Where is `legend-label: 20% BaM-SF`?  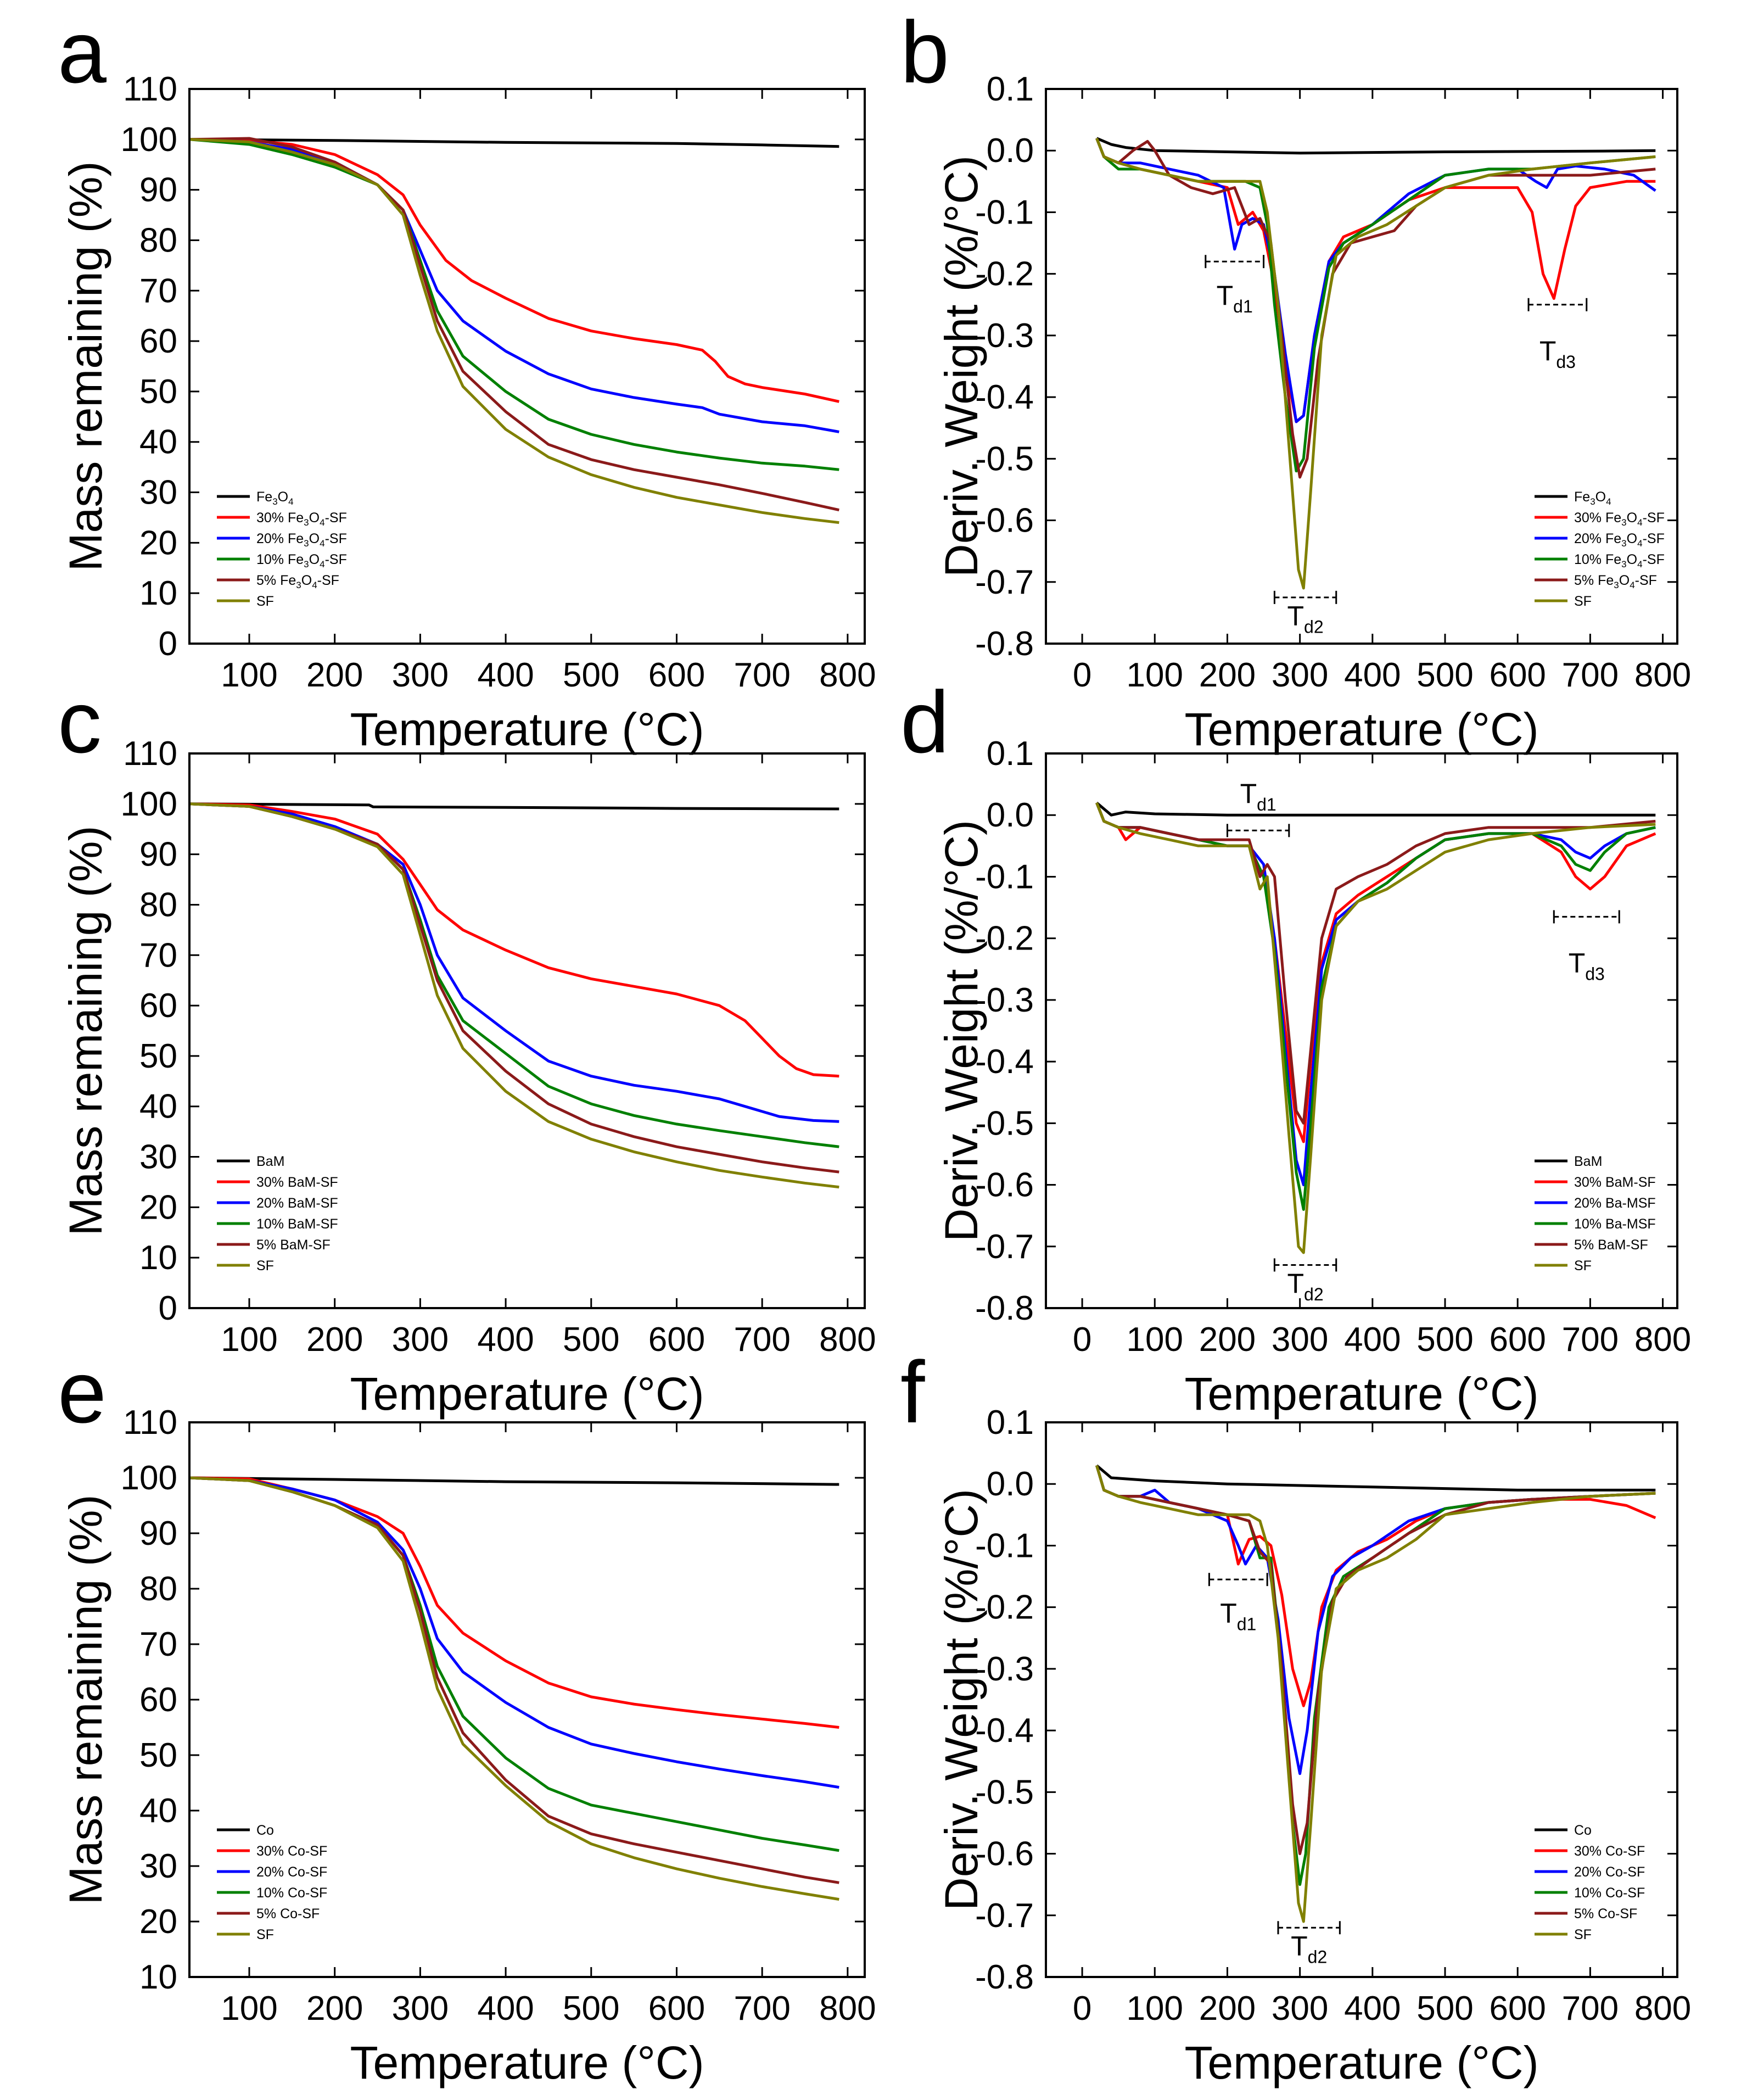 legend-label: 20% BaM-SF is located at coordinates (297, 1203).